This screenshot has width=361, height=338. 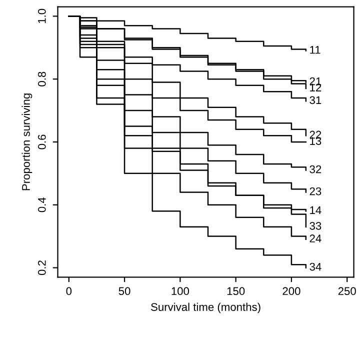 I want to click on y-tick-label: 0.4, so click(x=42, y=204).